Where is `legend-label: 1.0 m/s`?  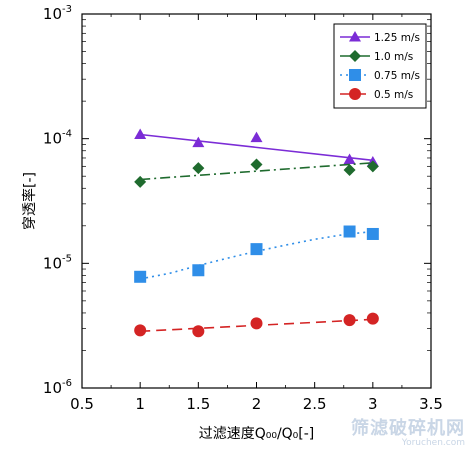 legend-label: 1.0 m/s is located at coordinates (393, 57).